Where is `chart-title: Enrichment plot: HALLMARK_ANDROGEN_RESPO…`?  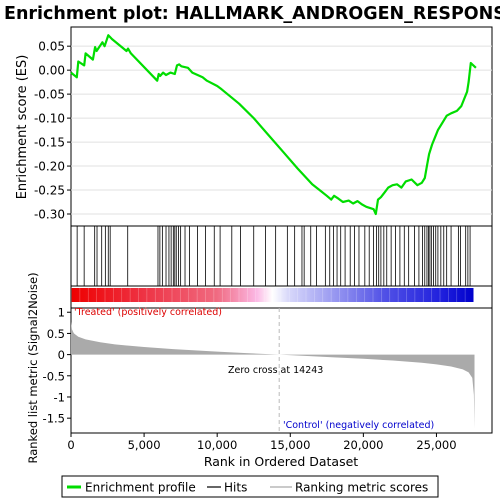
chart-title: Enrichment plot: HALLMARK_ANDROGEN_RESPO… is located at coordinates (252, 14).